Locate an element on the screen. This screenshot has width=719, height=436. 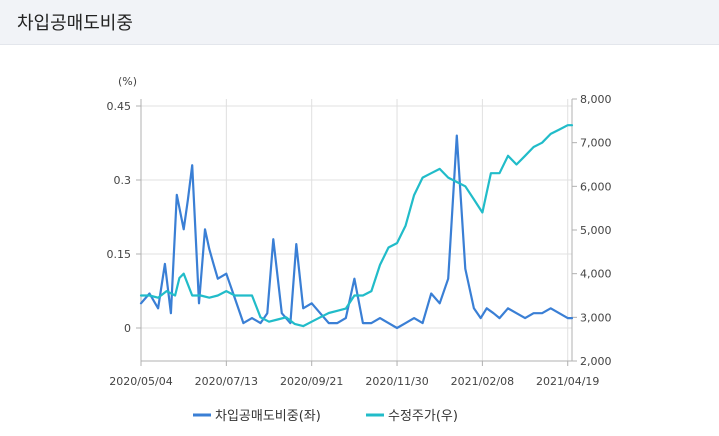
legend-label-series-1: 차입공매도비중(좌) is located at coordinates (268, 416).